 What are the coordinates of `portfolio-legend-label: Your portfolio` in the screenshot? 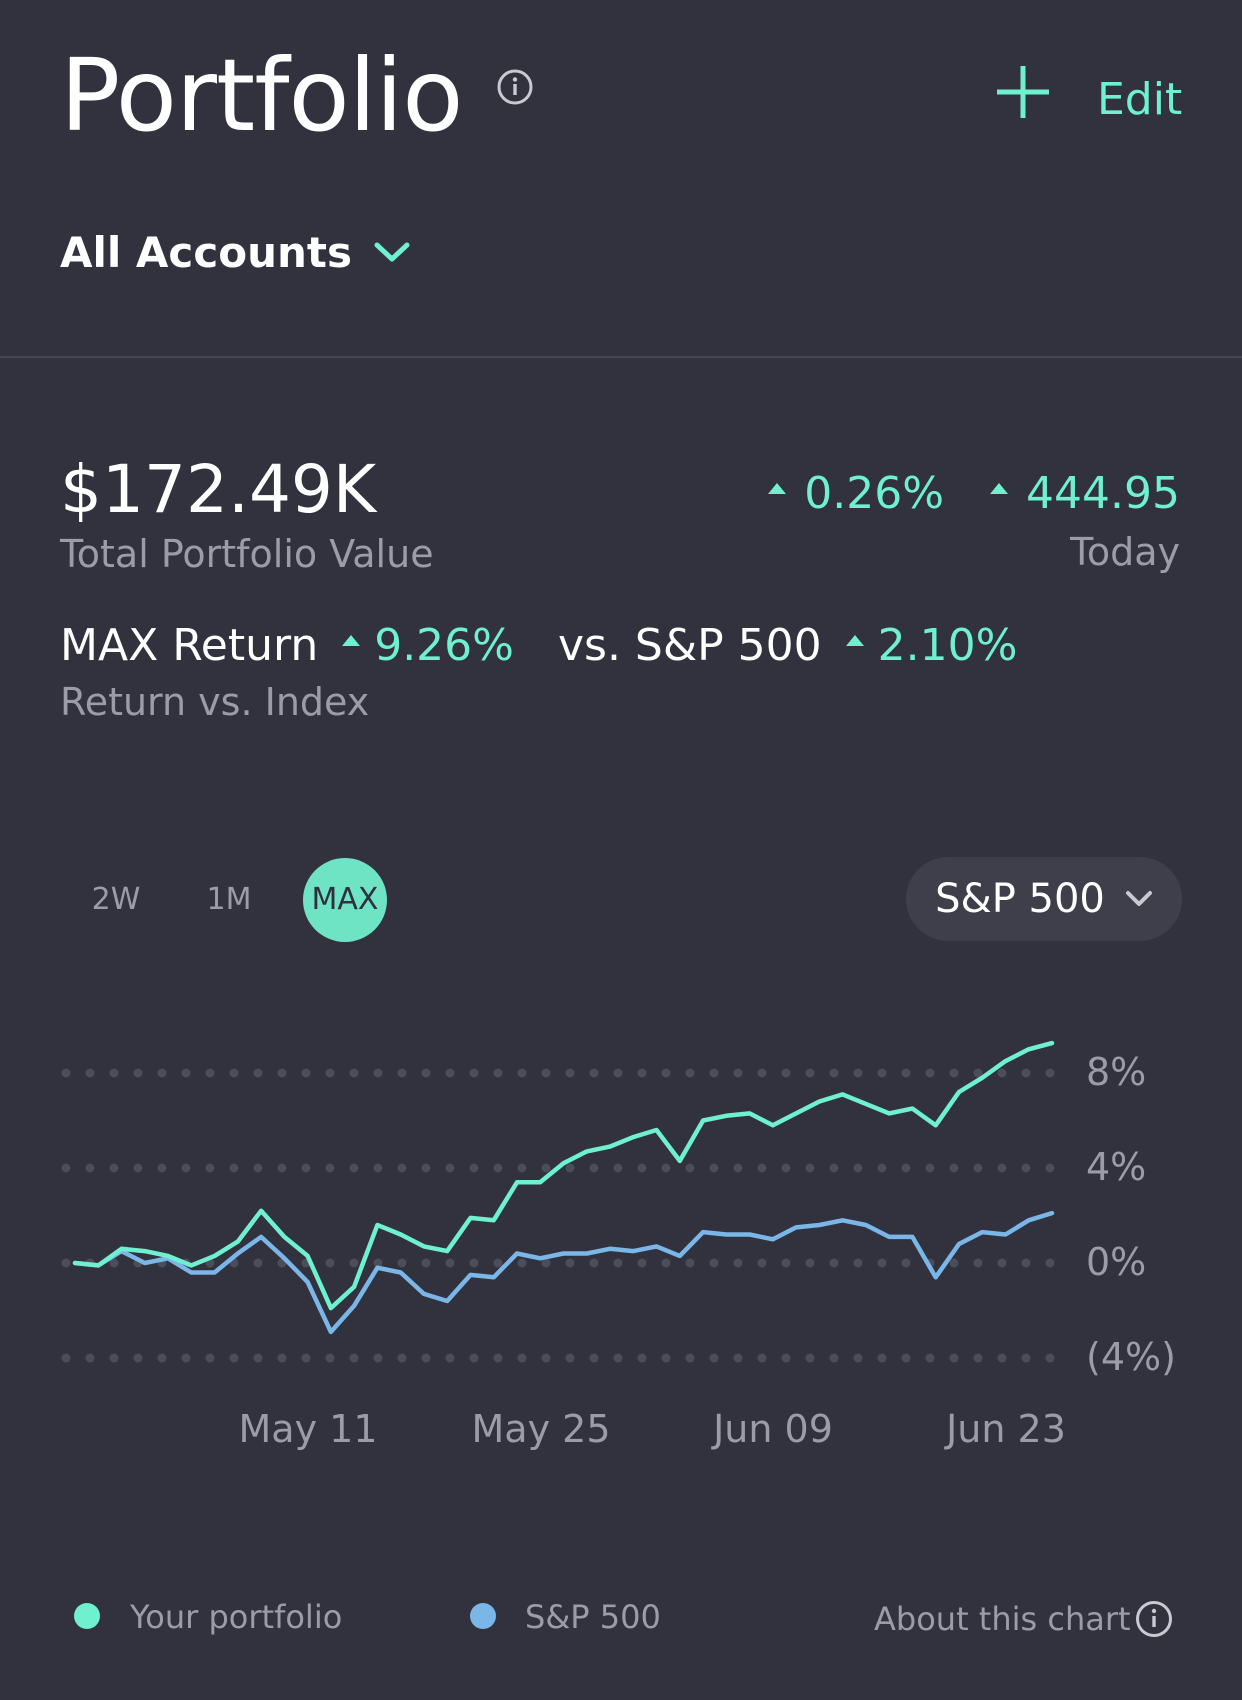 It's located at (236, 1617).